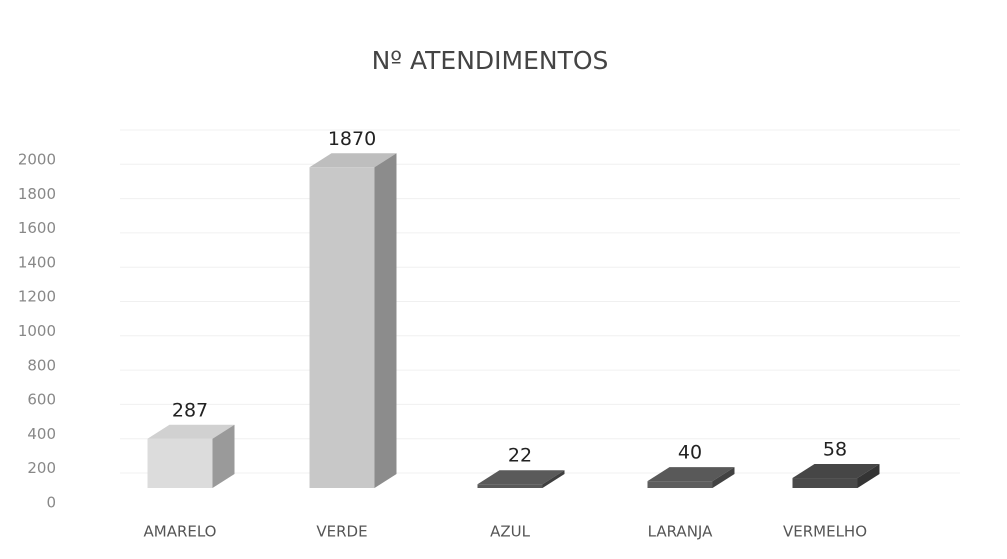 This screenshot has height=559, width=1007. What do you see at coordinates (41, 434) in the screenshot?
I see `y-tick-label: 400` at bounding box center [41, 434].